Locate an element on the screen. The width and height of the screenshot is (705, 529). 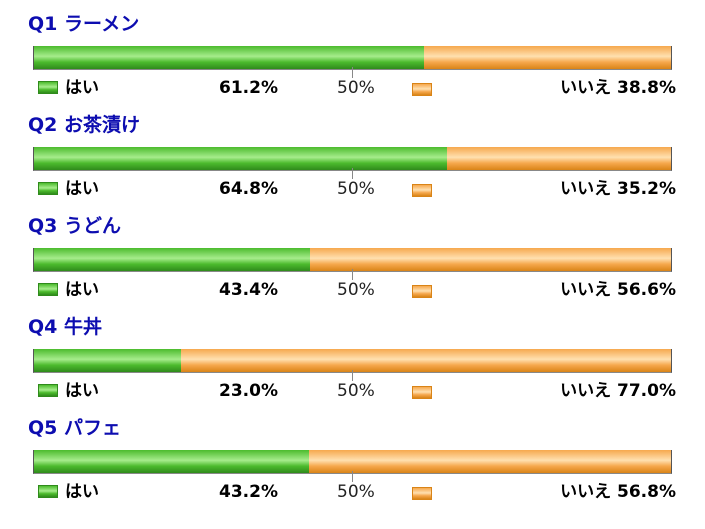
no-percentage: いいえ 56.8% is located at coordinates (618, 492).